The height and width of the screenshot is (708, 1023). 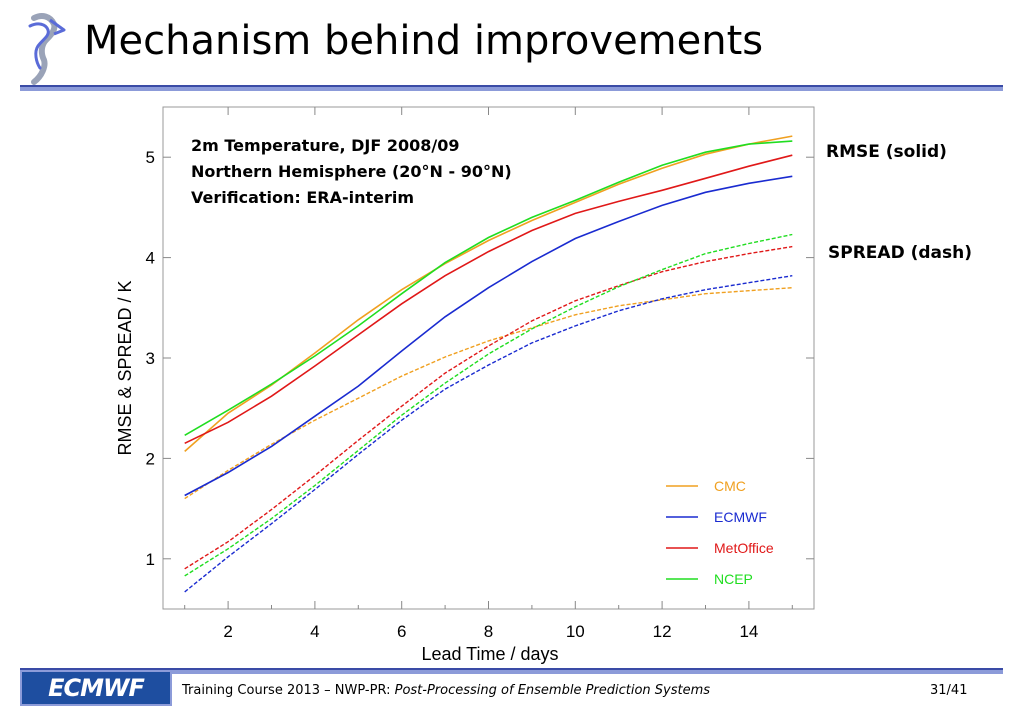 I want to click on x-tick-label: 14, so click(x=748, y=631).